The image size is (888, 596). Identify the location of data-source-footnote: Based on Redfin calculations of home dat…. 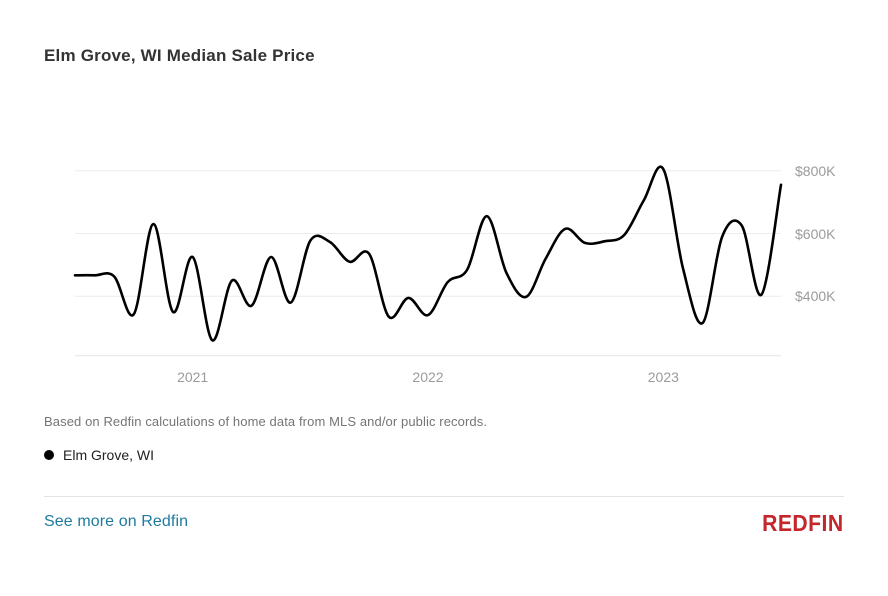
(266, 421).